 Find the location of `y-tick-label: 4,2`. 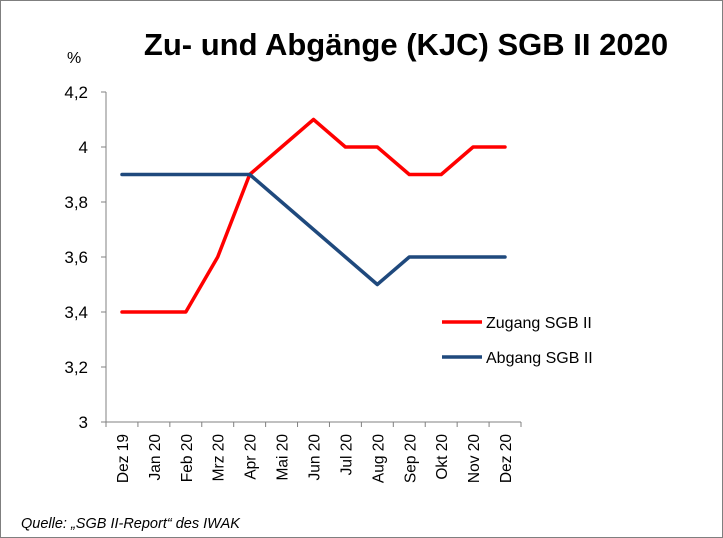

y-tick-label: 4,2 is located at coordinates (76, 92).